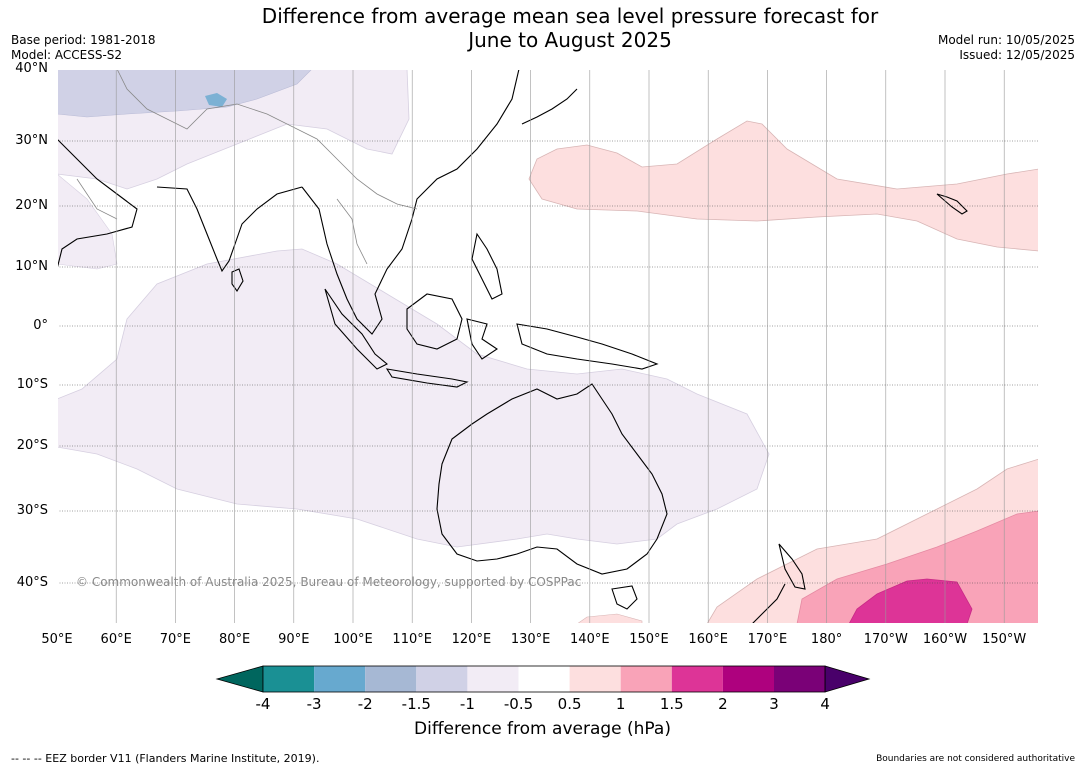  What do you see at coordinates (482, 339) in the screenshot?
I see `coastline-sulawesi` at bounding box center [482, 339].